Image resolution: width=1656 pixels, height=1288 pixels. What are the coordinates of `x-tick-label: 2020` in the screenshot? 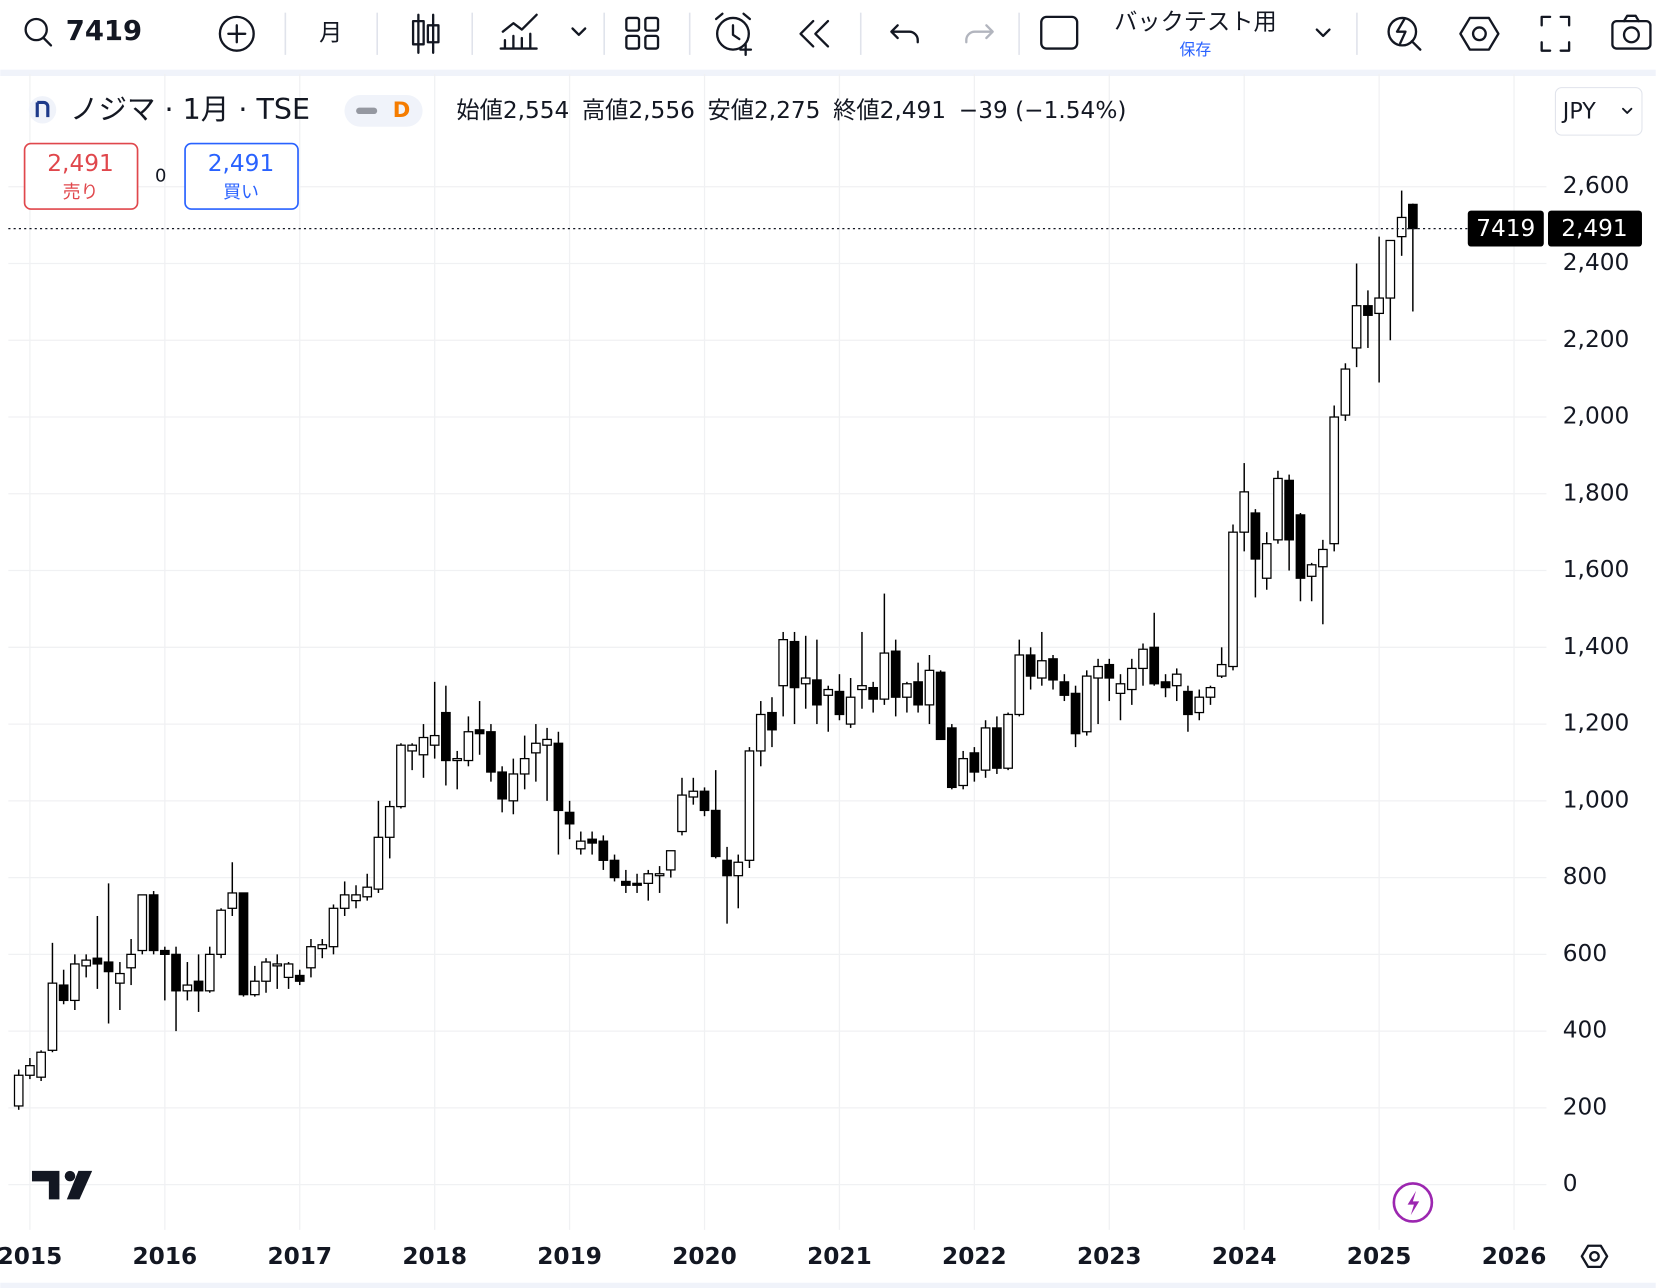 It's located at (704, 1256).